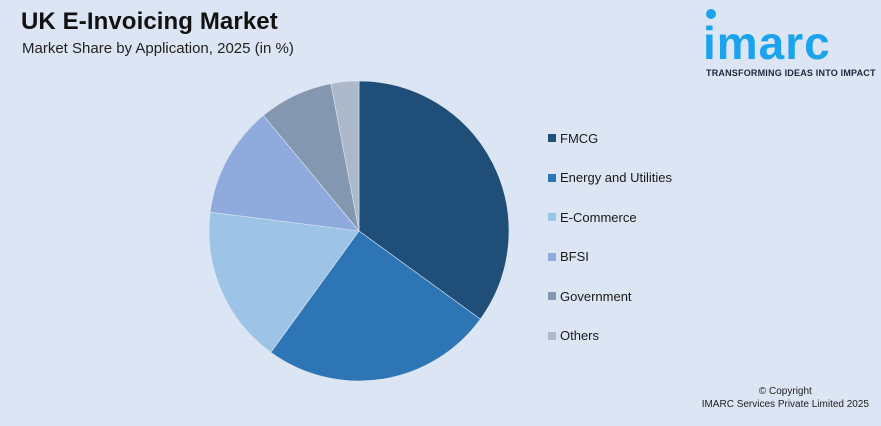 This screenshot has height=426, width=881. I want to click on imarc-logo: imarc TRANSFORMING IDEAS INTO IMPACT, so click(789, 44).